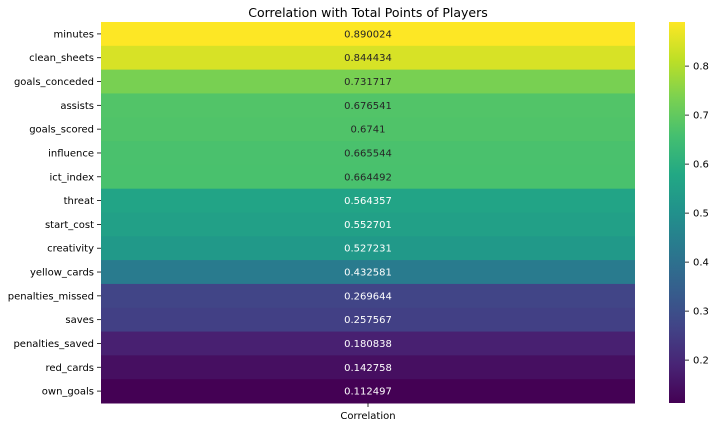 The image size is (718, 427). Describe the element at coordinates (70, 249) in the screenshot. I see `row-label: creativity` at that location.